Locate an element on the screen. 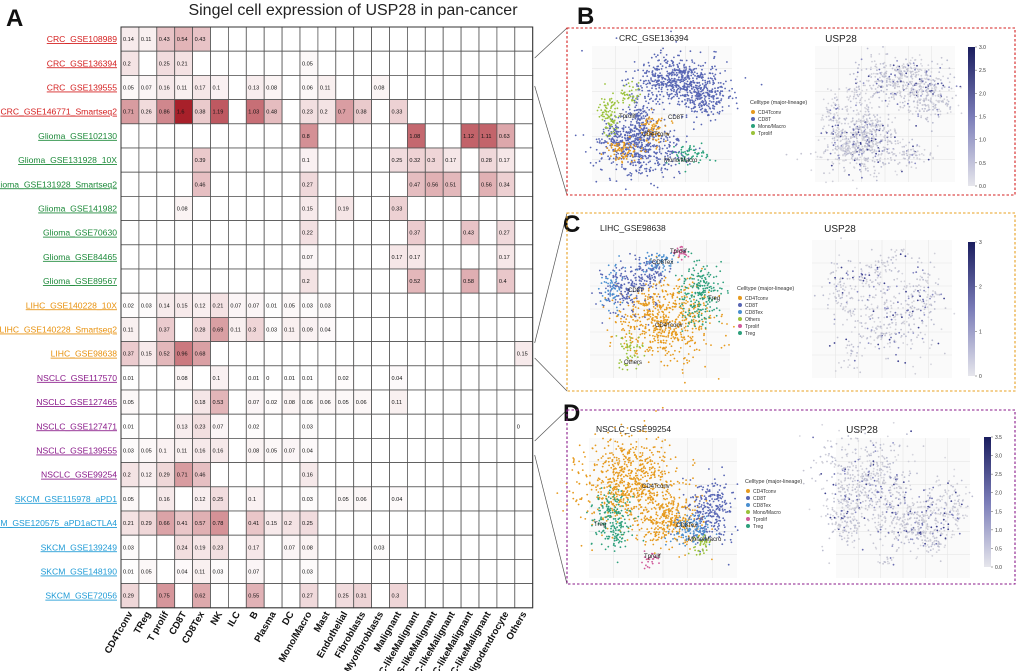 This screenshot has height=671, width=1020. heatmap-cell-value: 0.24 is located at coordinates (182, 548).